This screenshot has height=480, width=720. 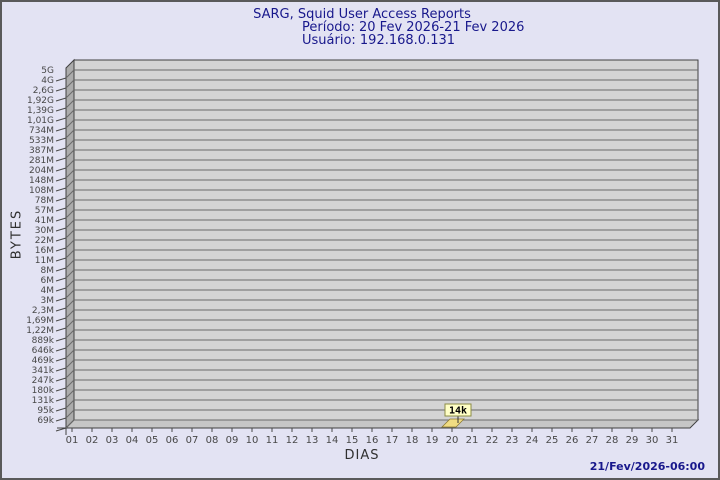 What do you see at coordinates (372, 440) in the screenshot?
I see `x-axis-tick-label: 16` at bounding box center [372, 440].